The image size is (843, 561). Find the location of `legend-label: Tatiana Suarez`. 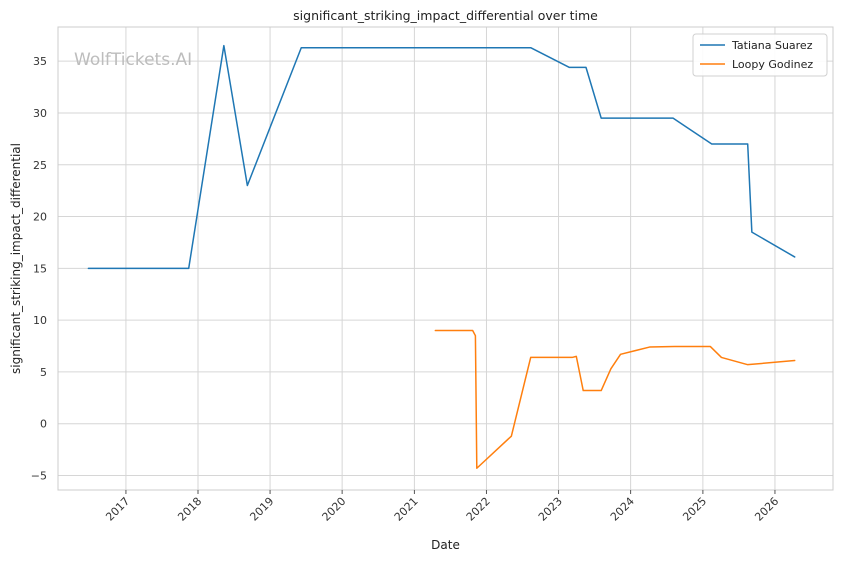

legend-label: Tatiana Suarez is located at coordinates (772, 45).